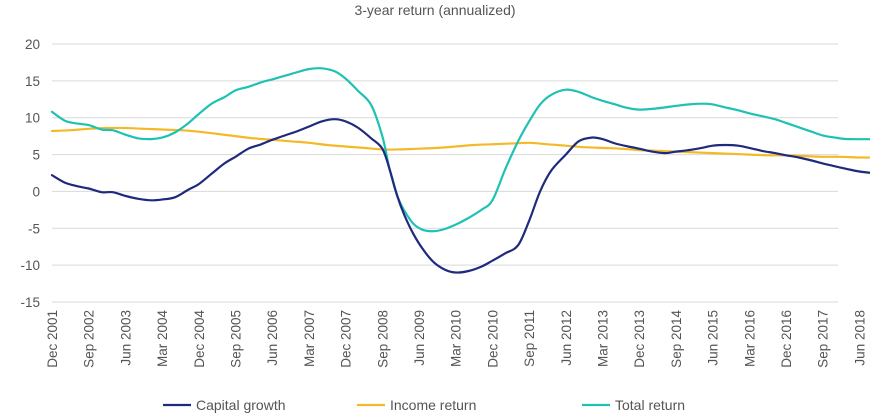  What do you see at coordinates (823, 339) in the screenshot?
I see `x-tick-label: Sep 2017` at bounding box center [823, 339].